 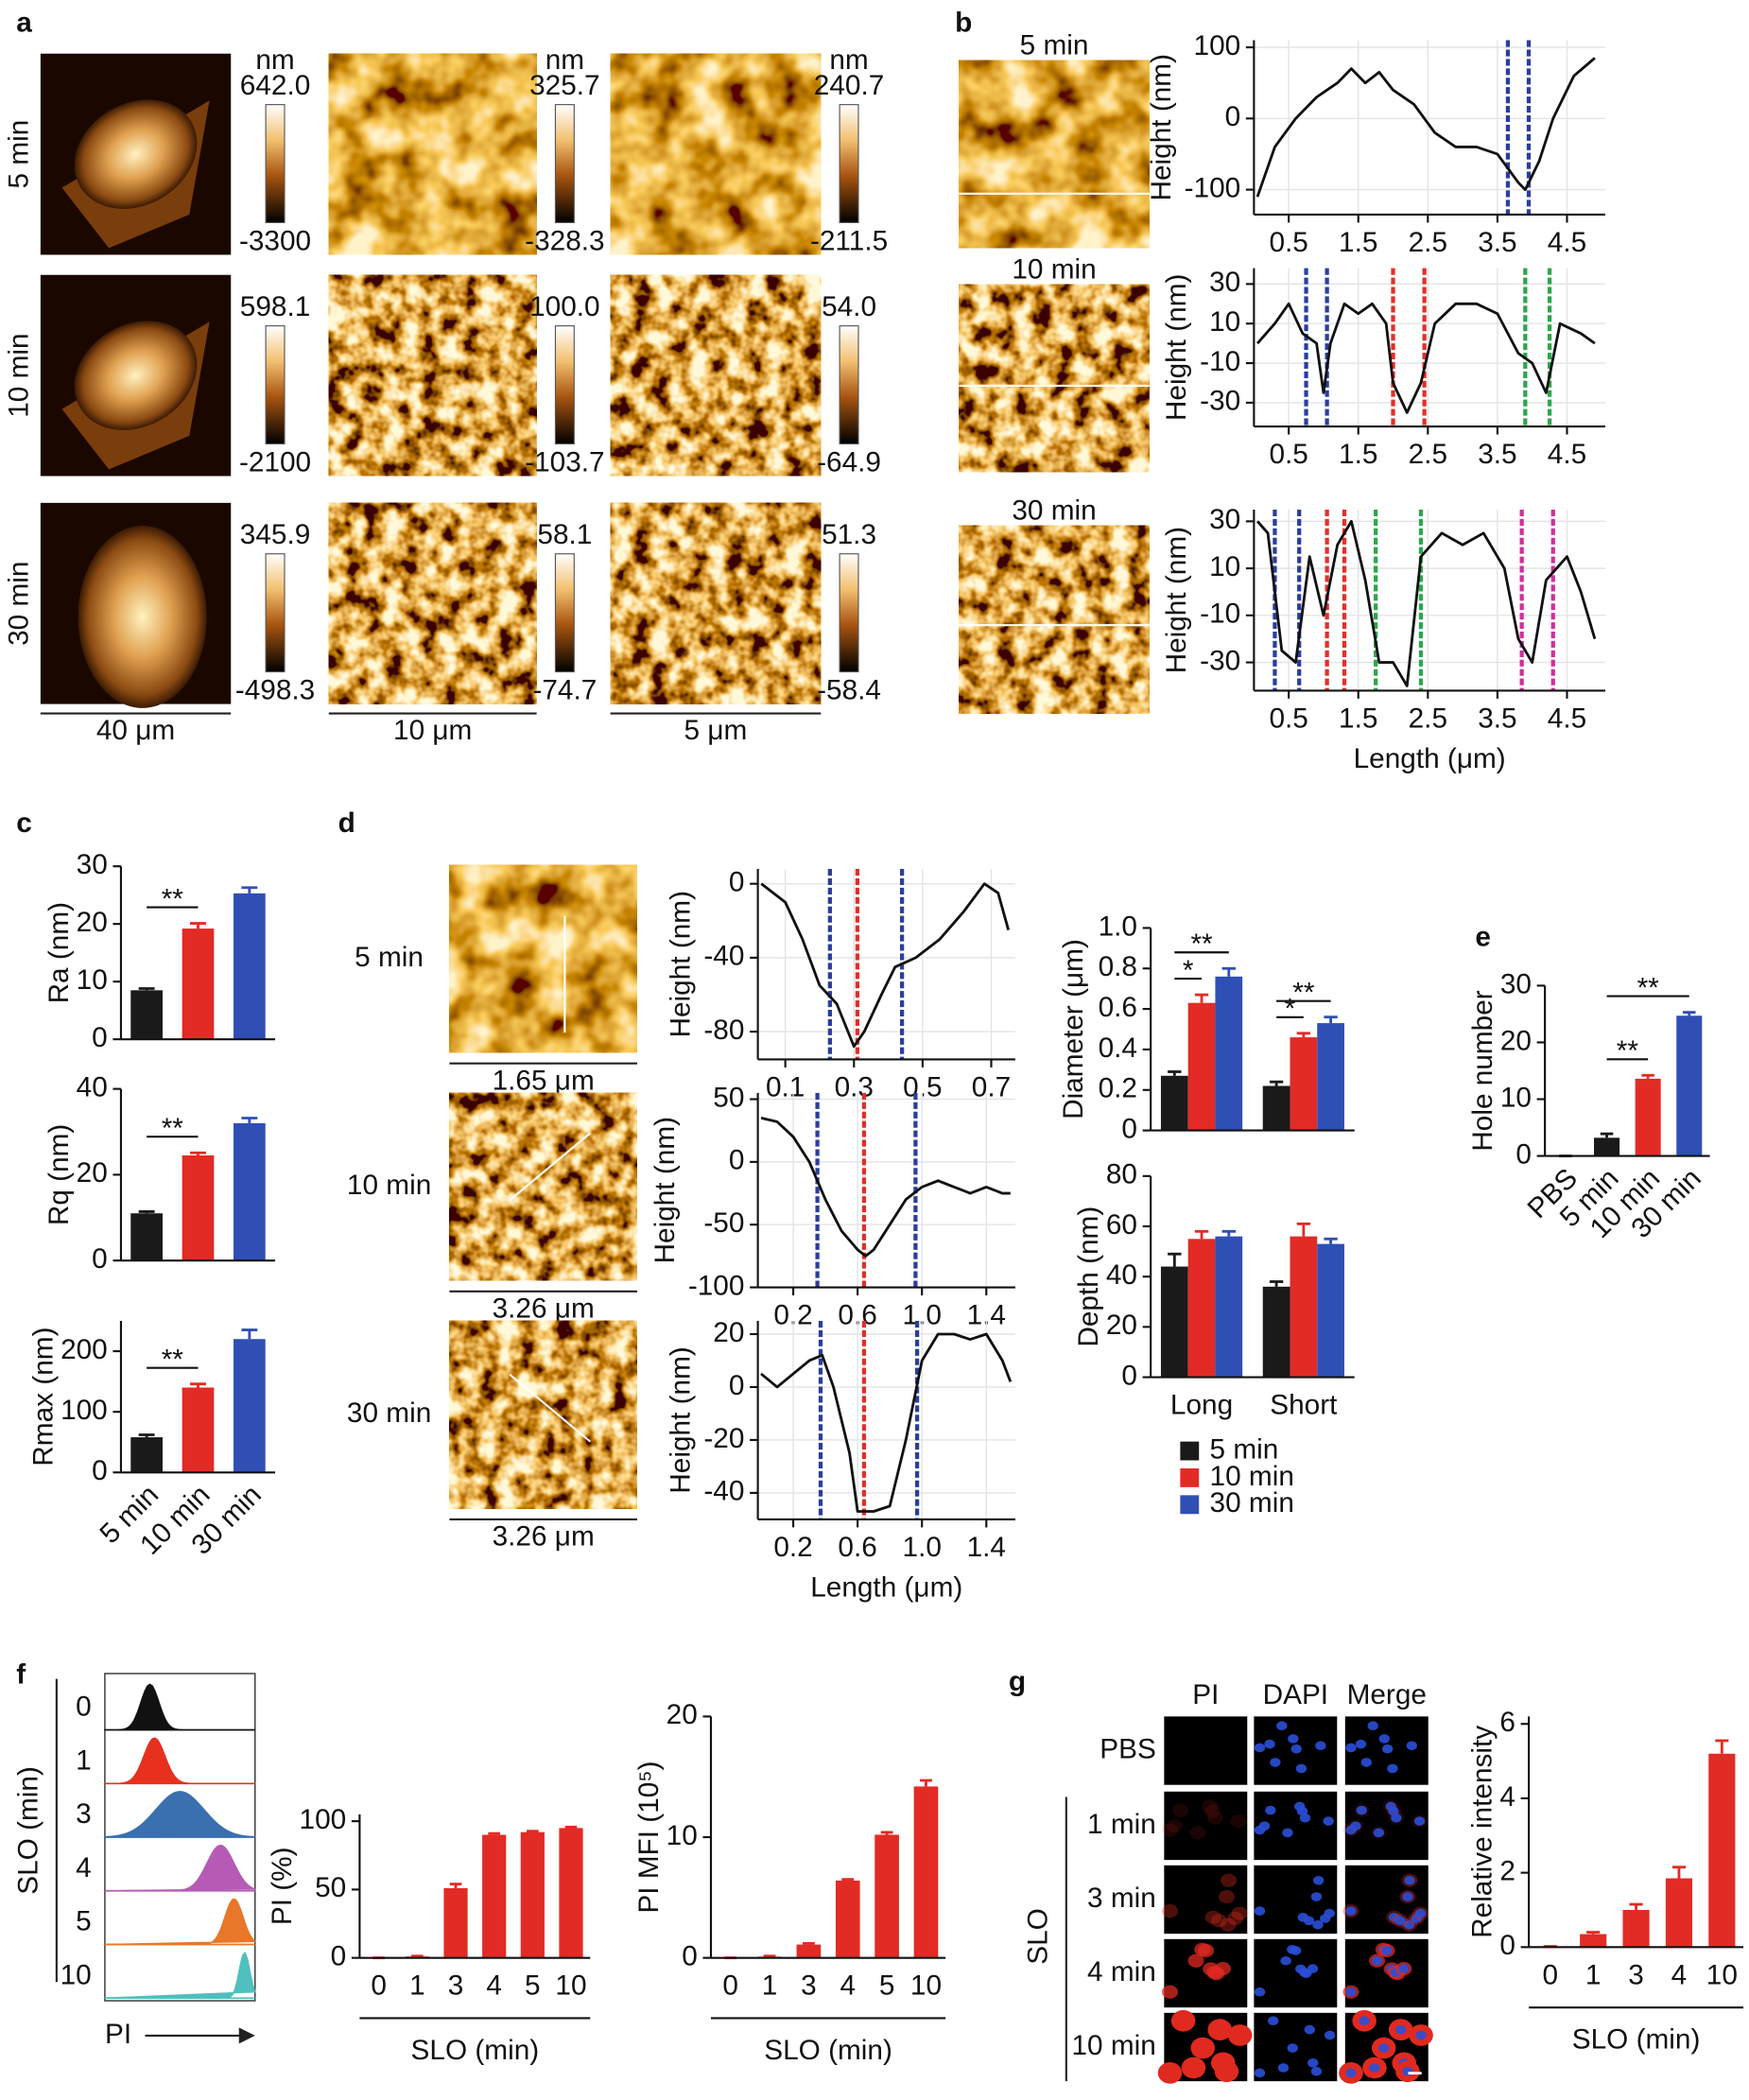 What do you see at coordinates (84, 1868) in the screenshot?
I see `row-label: 4` at bounding box center [84, 1868].